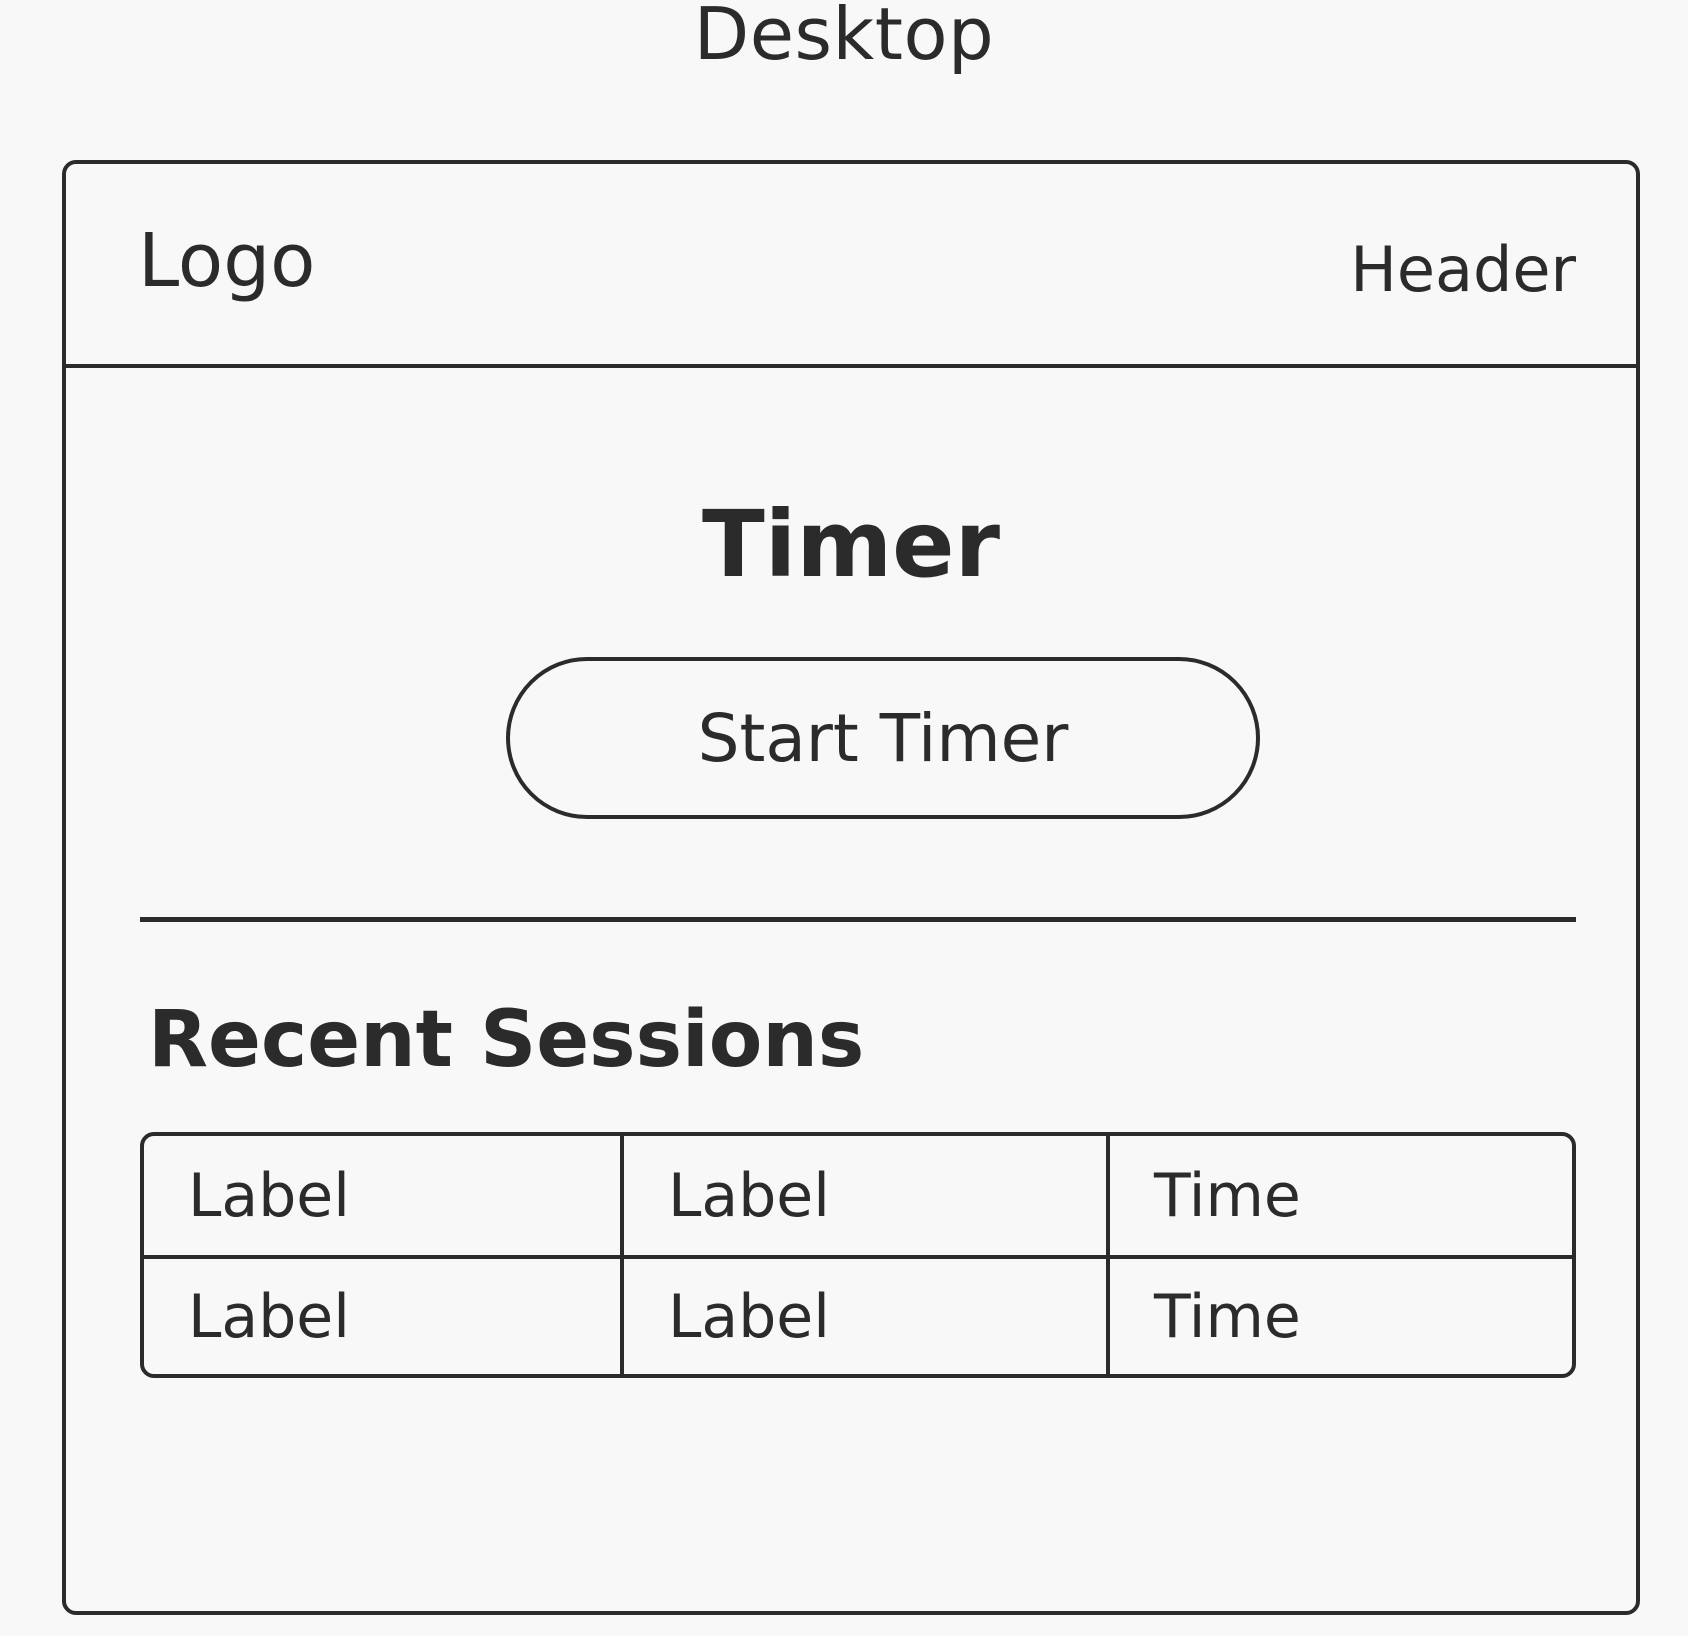  What do you see at coordinates (858, 919) in the screenshot?
I see `section-divider` at bounding box center [858, 919].